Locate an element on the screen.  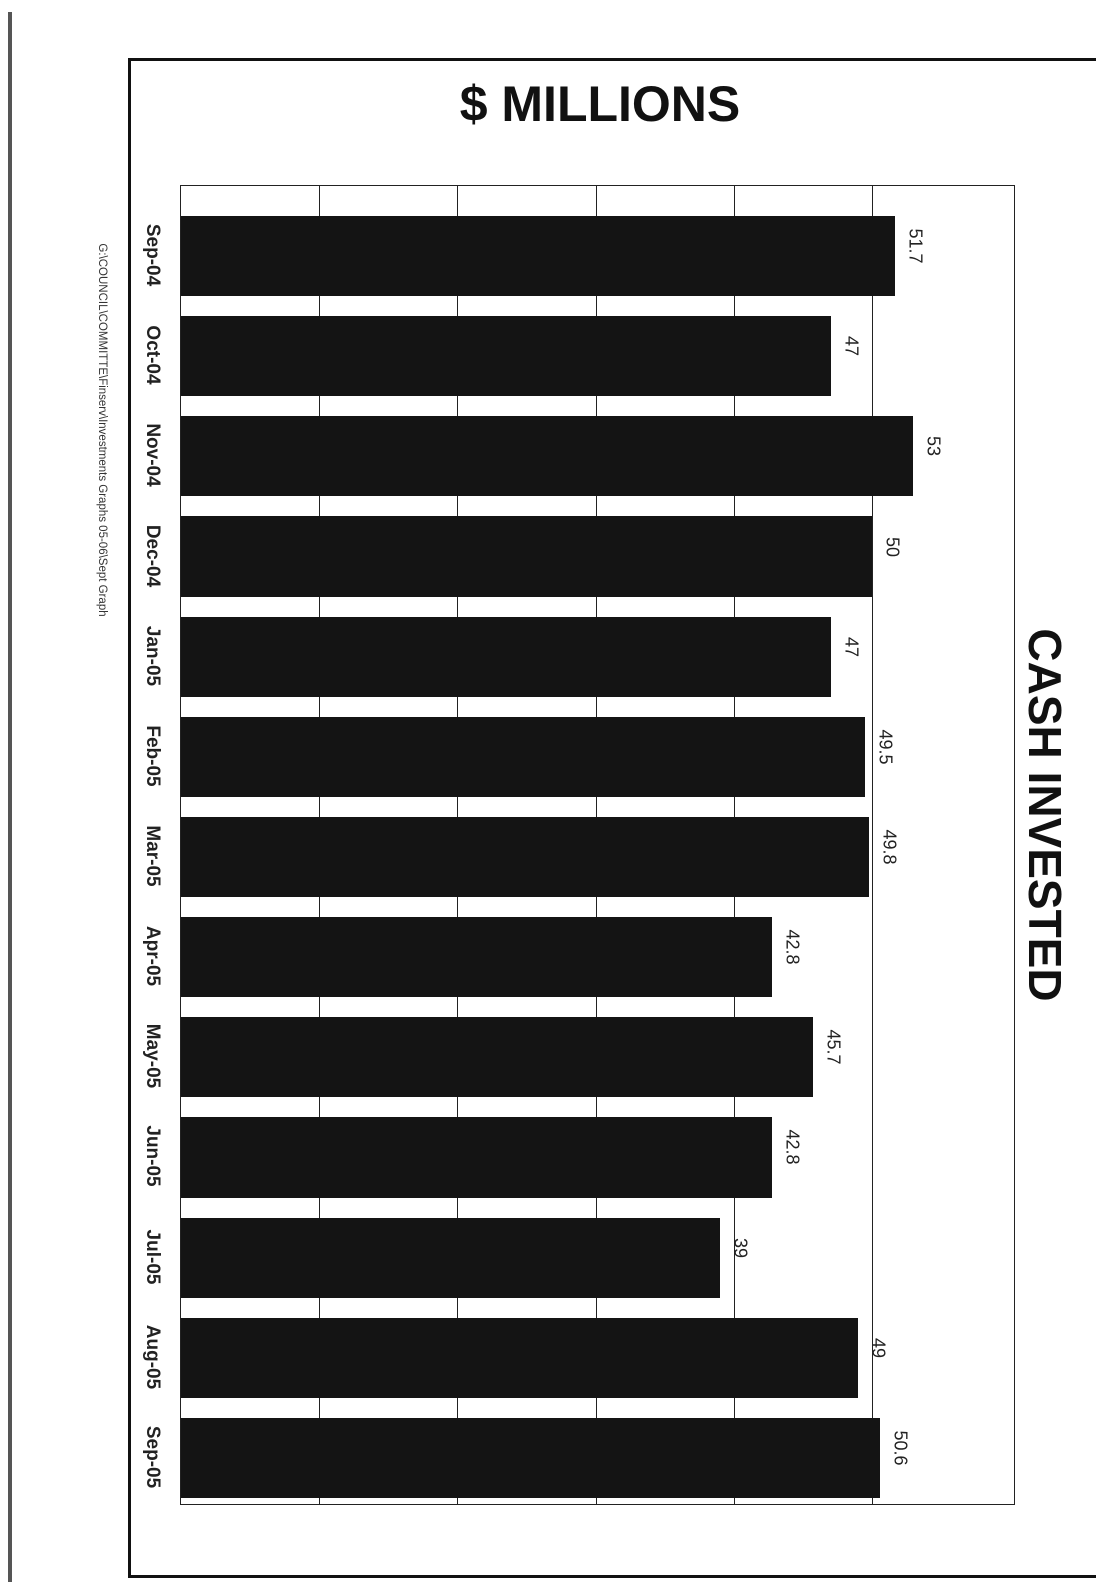
category-label: Sep-04 is located at coordinates (152, 255).